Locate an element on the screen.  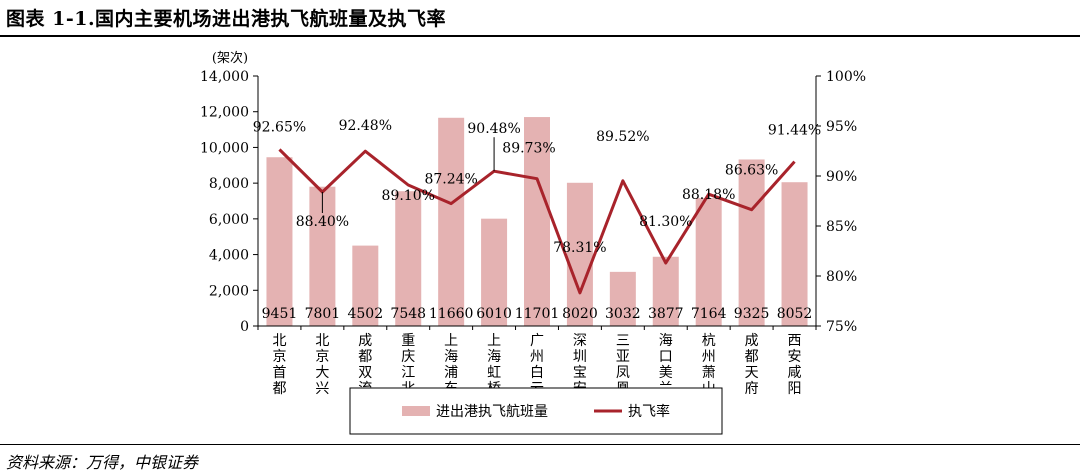
bar-value-label: 11660 is located at coordinates (451, 314).